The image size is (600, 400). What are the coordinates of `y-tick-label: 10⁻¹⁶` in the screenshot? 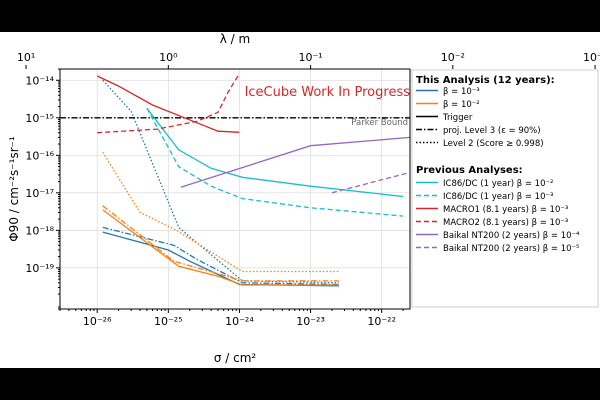 It's located at (39, 155).